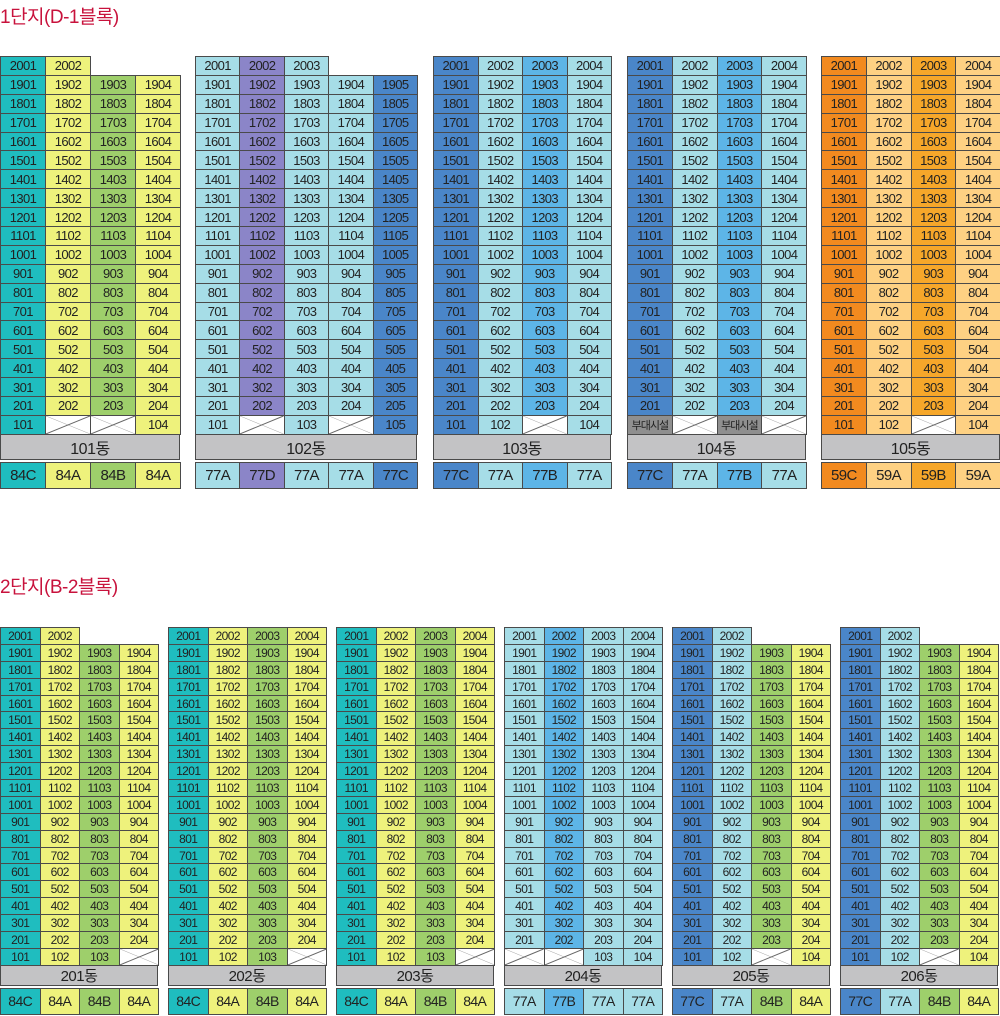  I want to click on unit-cell: 1604, so click(977, 141).